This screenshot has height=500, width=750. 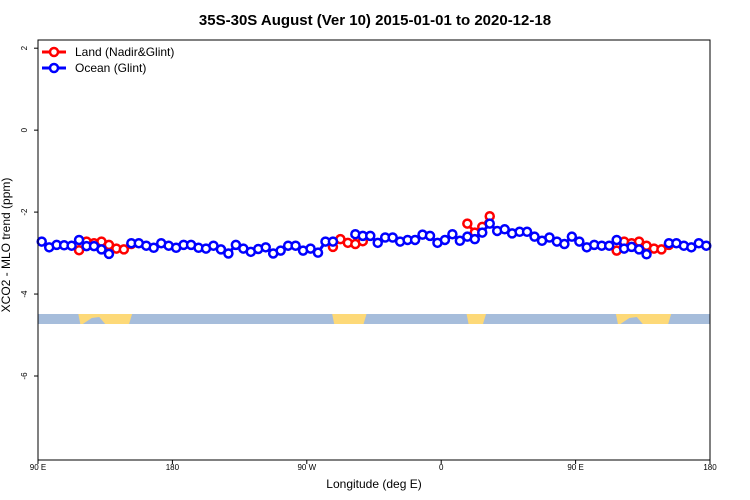 I want to click on y-tick-label: 2, so click(x=24, y=47).